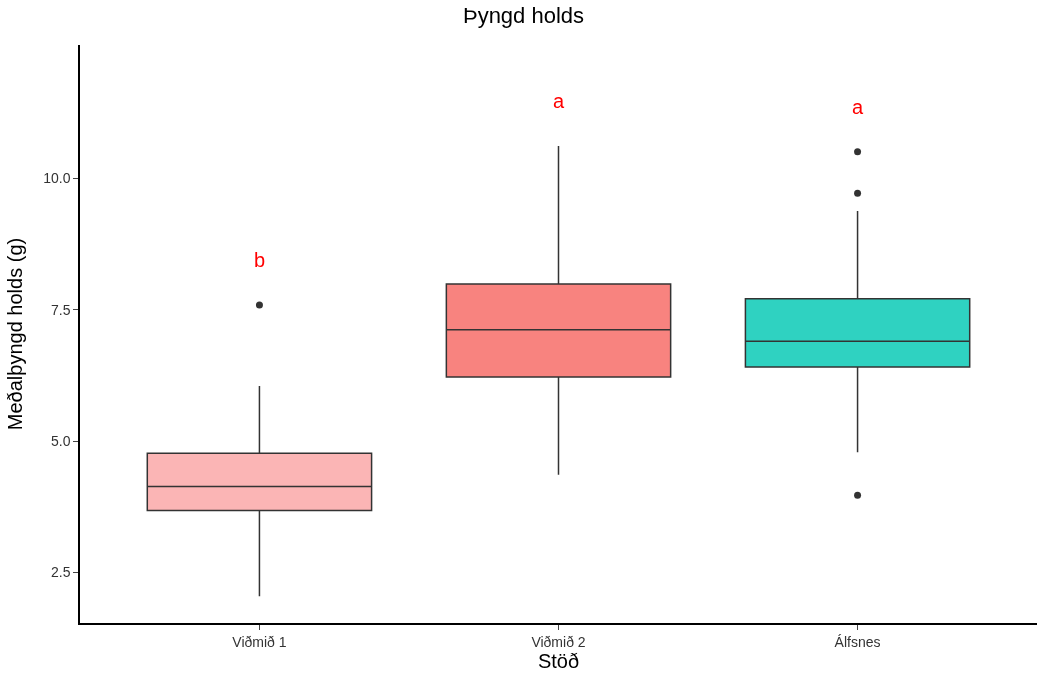 This screenshot has height=679, width=1047. Describe the element at coordinates (259, 641) in the screenshot. I see `x-tick-label: Viðmið 1` at that location.